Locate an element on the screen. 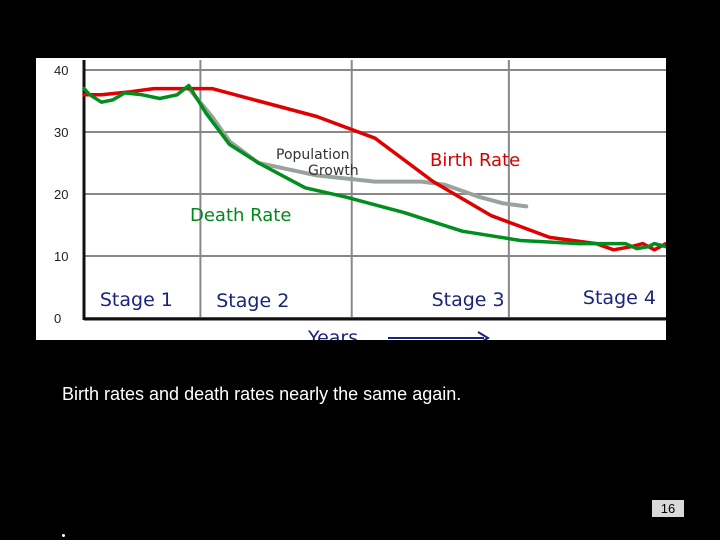 The image size is (720, 540). birth-rate-label: Birth Rate is located at coordinates (475, 160).